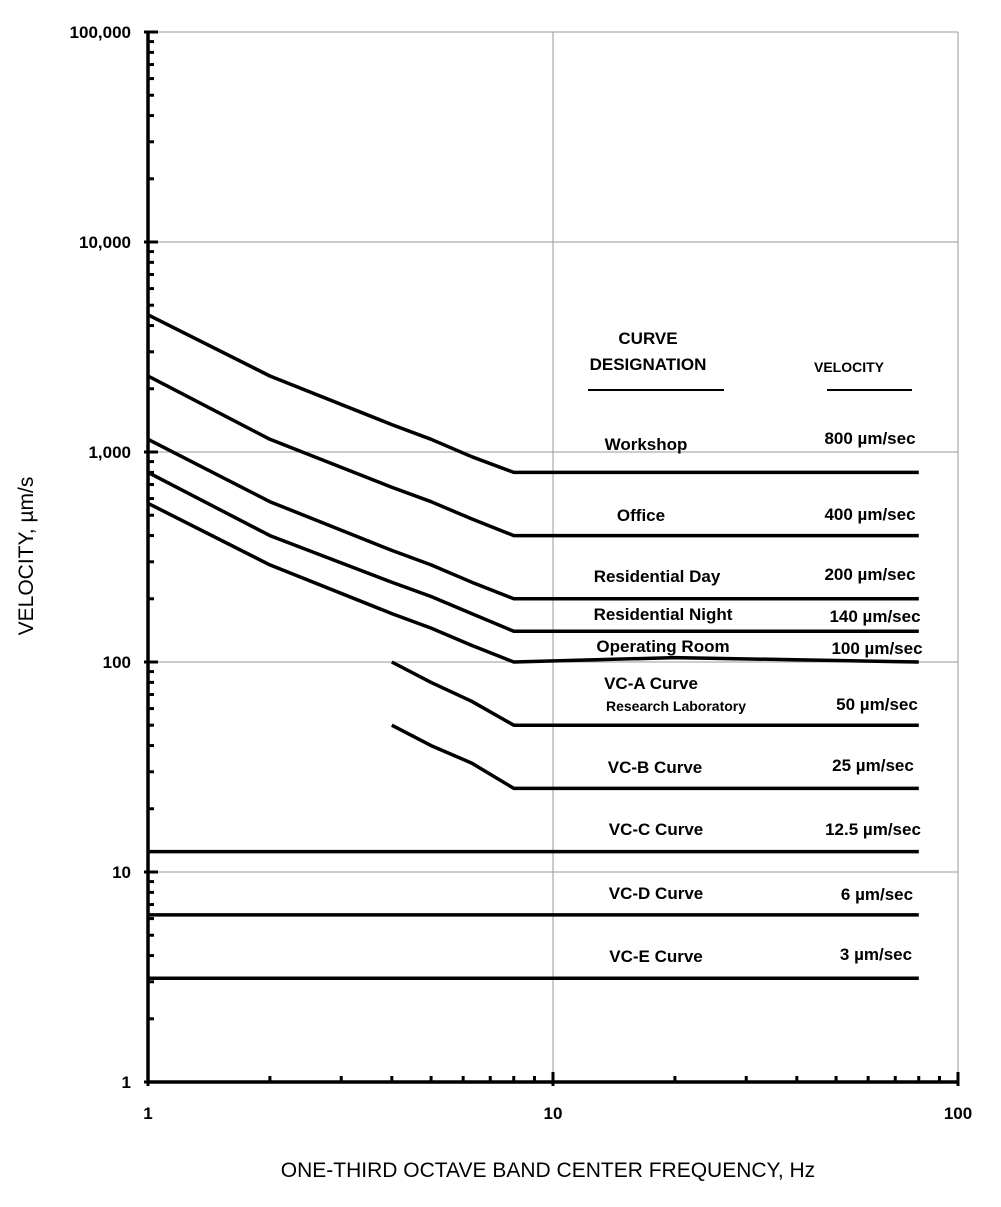 Image resolution: width=1001 pixels, height=1207 pixels. I want to click on velocity-label-residential-day: 200 µm/sec, so click(869, 574).